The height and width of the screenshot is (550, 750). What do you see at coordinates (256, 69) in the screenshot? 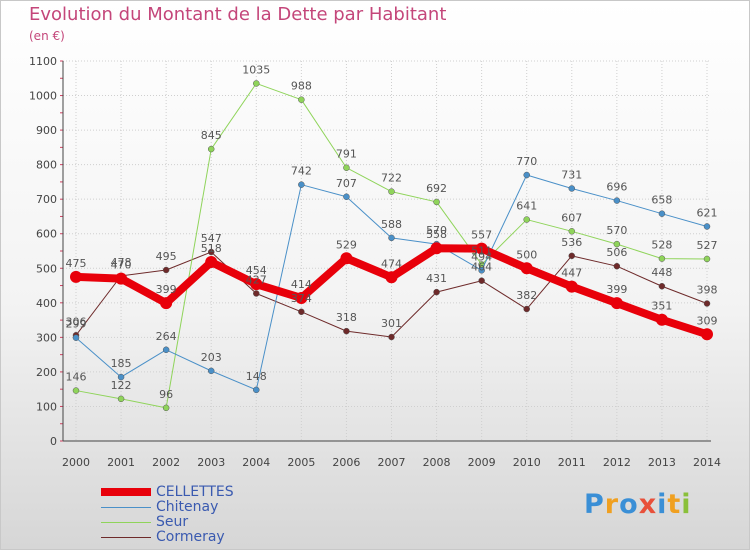
I see `data-label-seur: 1035` at bounding box center [256, 69].